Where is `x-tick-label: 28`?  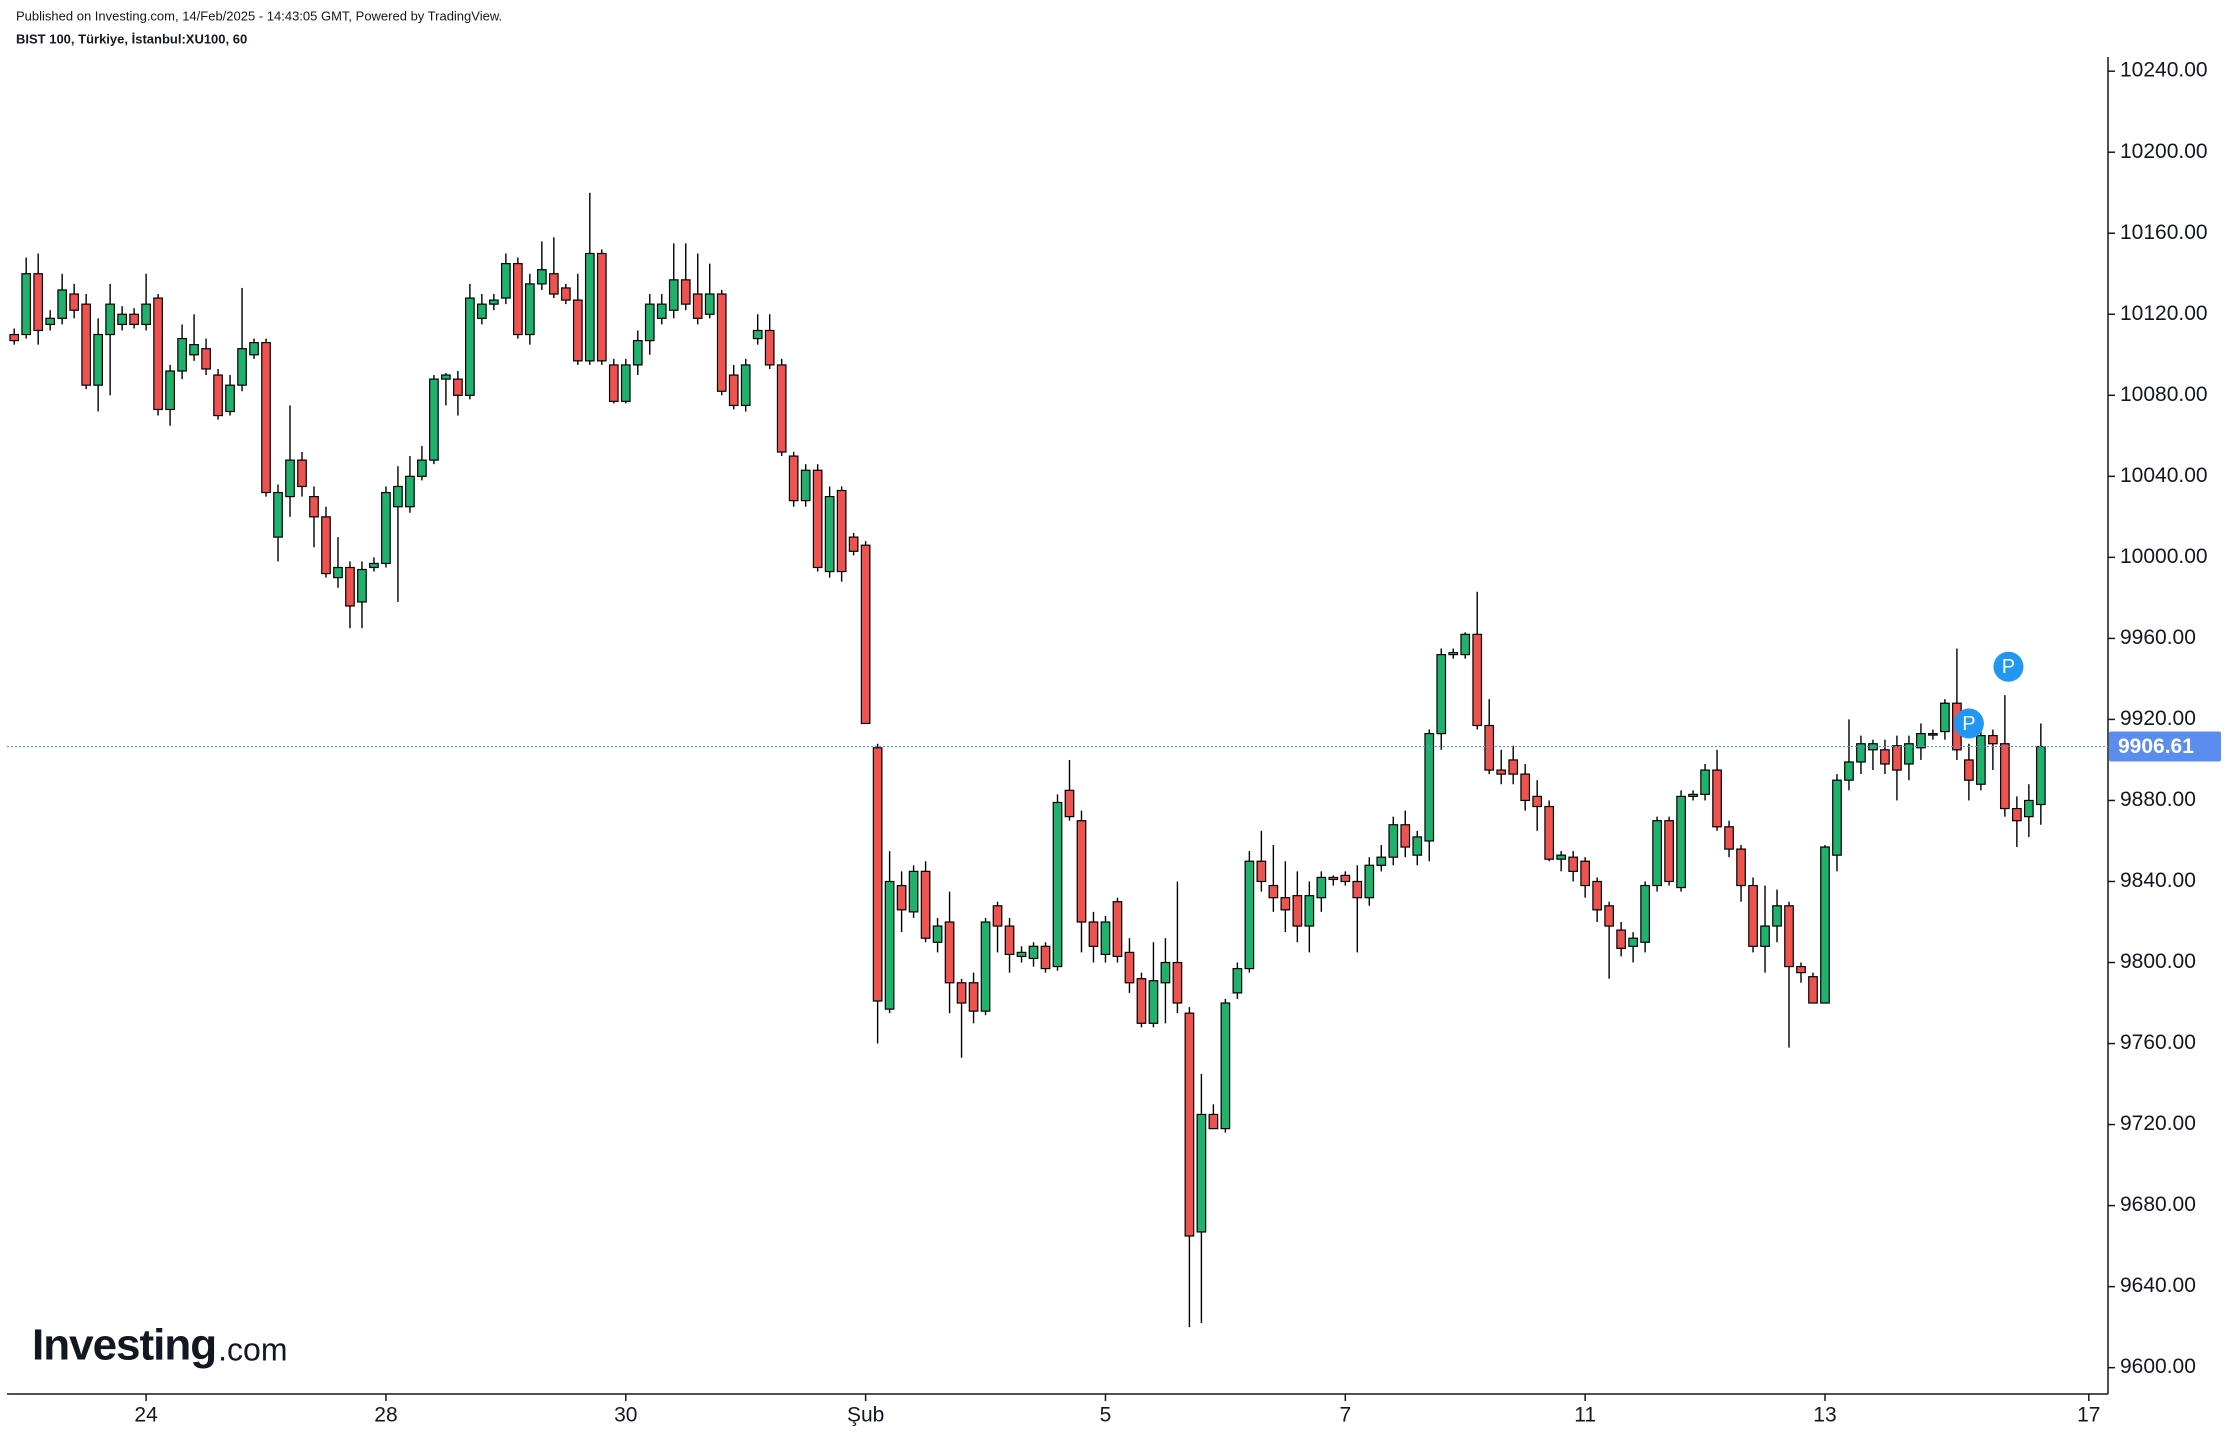 x-tick-label: 28 is located at coordinates (385, 1415).